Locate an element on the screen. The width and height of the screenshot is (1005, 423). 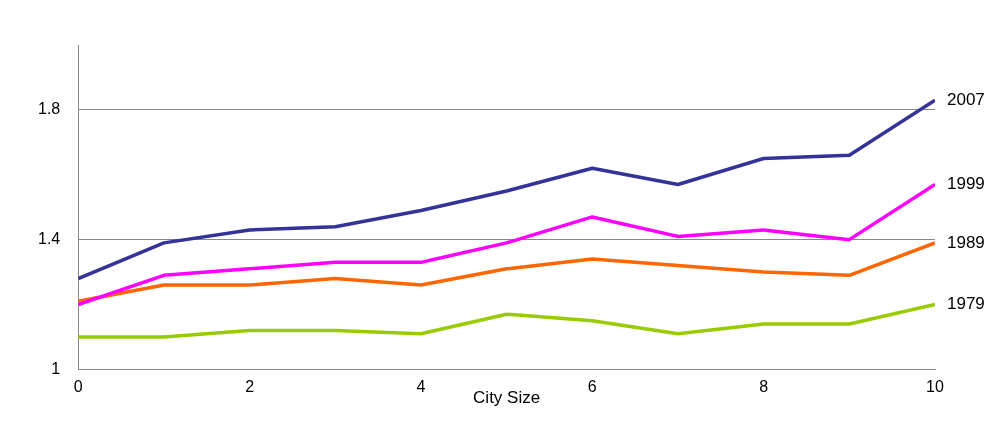
x-tick-label: 4 is located at coordinates (421, 387).